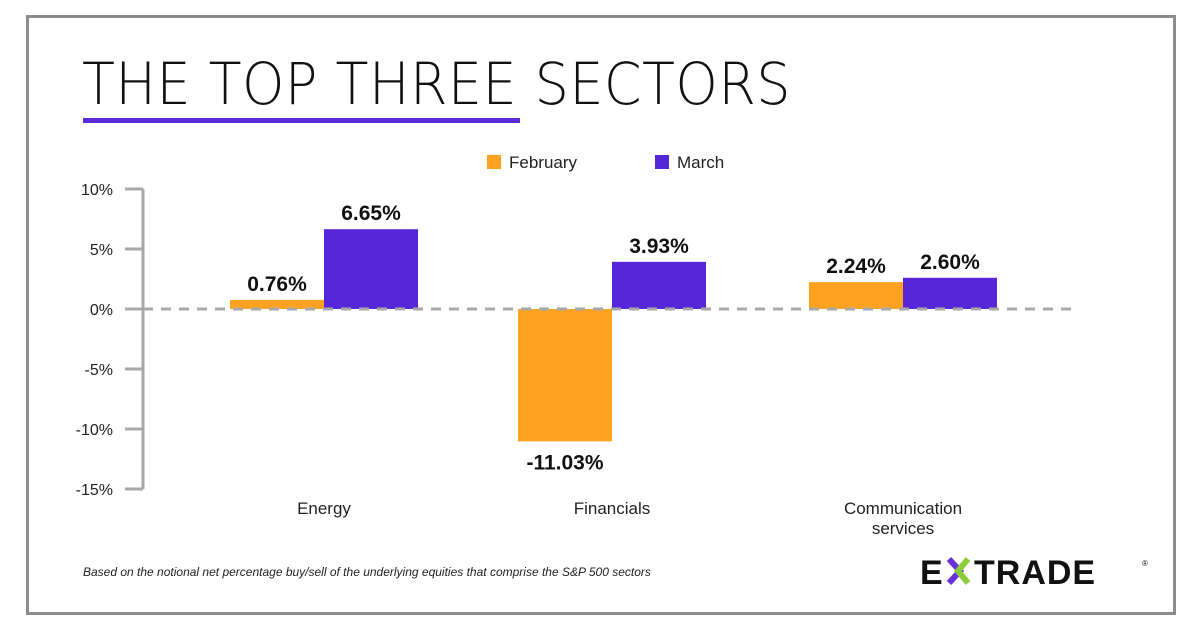  What do you see at coordinates (99, 370) in the screenshot?
I see `y-tick-label: -5%` at bounding box center [99, 370].